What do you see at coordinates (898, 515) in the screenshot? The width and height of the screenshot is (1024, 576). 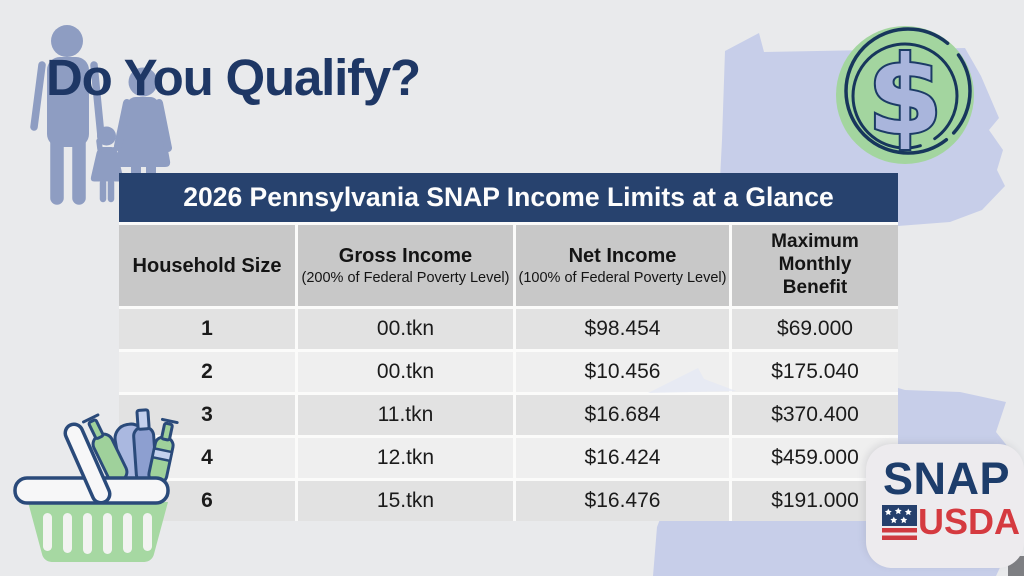 I see `flag-stars` at bounding box center [898, 515].